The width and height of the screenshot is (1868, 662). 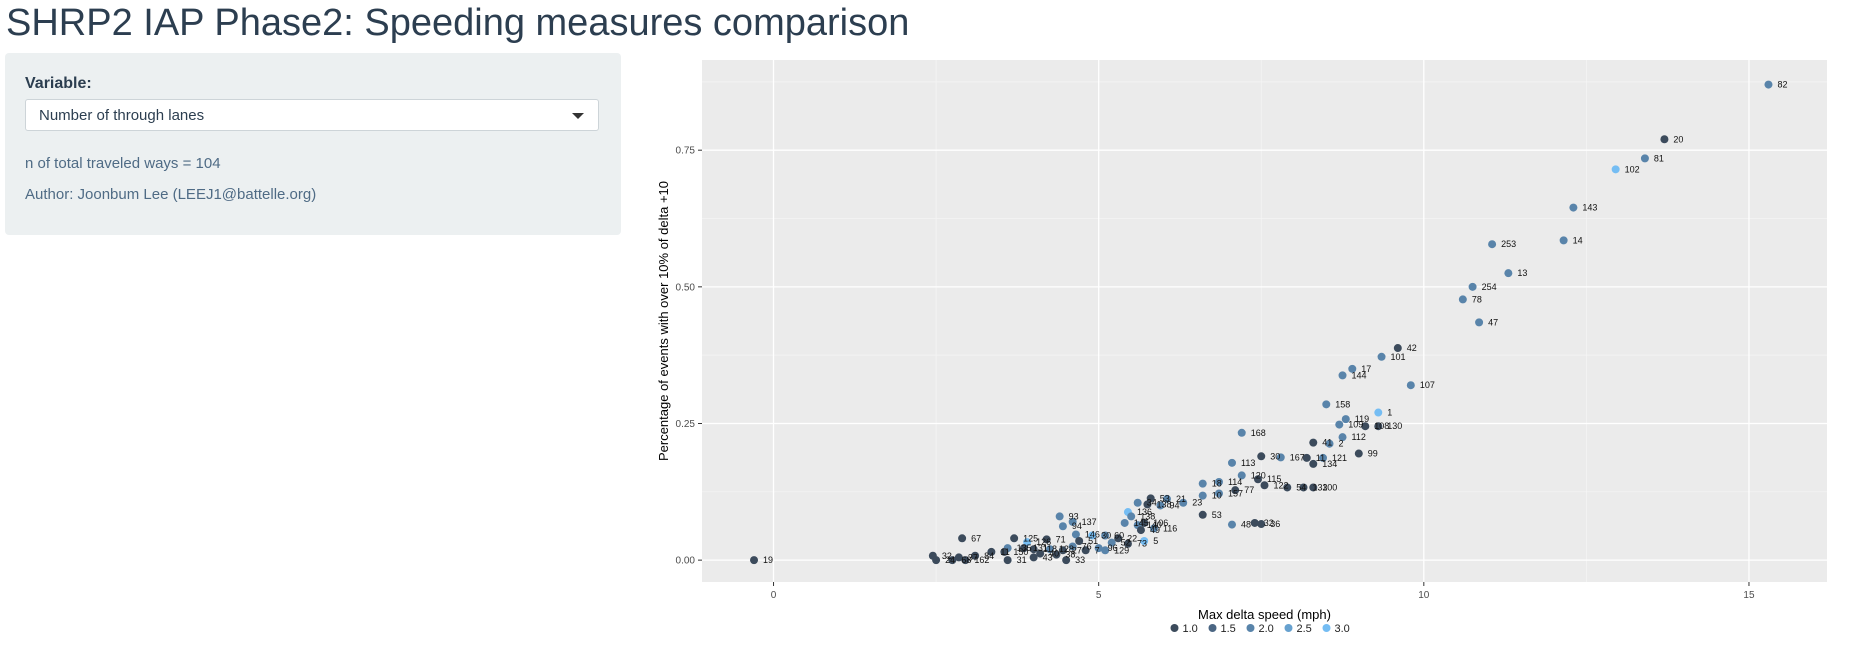 What do you see at coordinates (686, 561) in the screenshot?
I see `y-tick-label: 0.00` at bounding box center [686, 561].